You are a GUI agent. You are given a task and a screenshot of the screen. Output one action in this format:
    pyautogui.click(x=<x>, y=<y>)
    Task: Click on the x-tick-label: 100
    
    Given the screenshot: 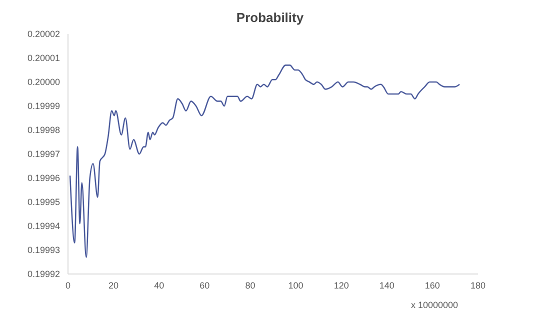 What is the action you would take?
    pyautogui.click(x=296, y=285)
    